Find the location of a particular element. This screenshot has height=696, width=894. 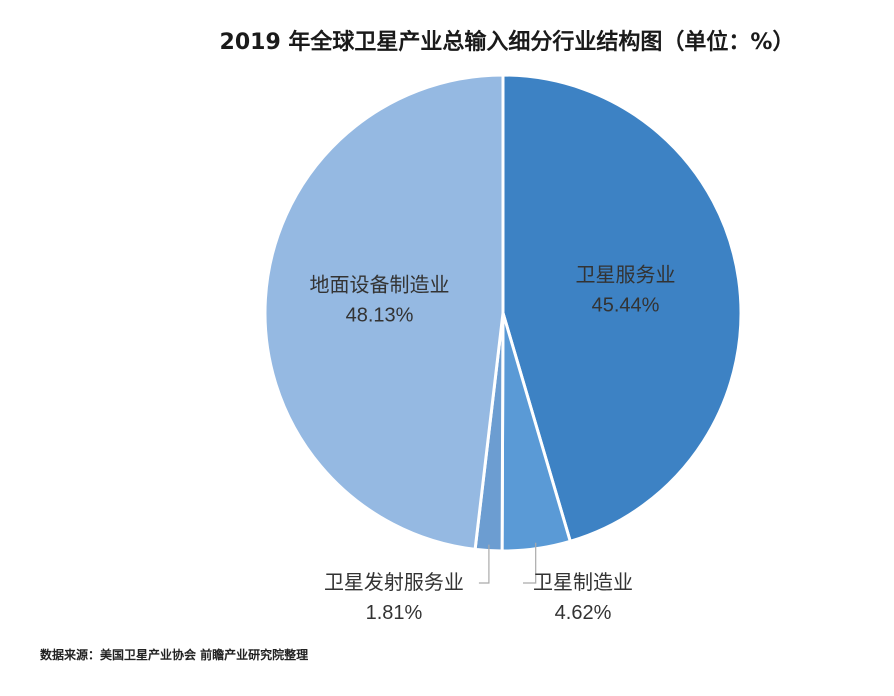

slice-name-label: 卫星制造业 is located at coordinates (583, 582).